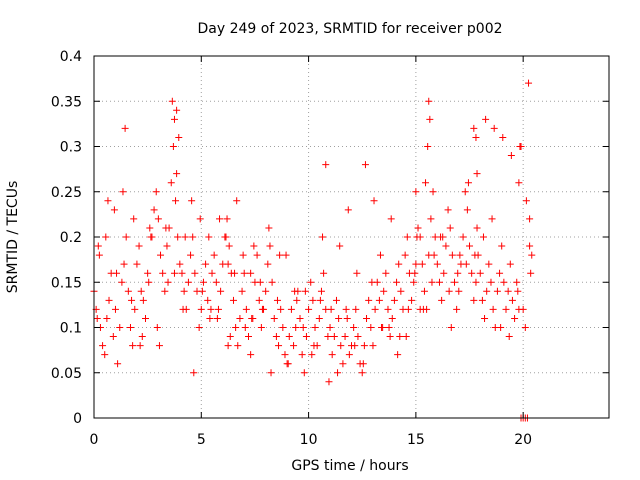 This screenshot has height=480, width=640. What do you see at coordinates (71, 57) in the screenshot?
I see `y-tick-label: 0.4` at bounding box center [71, 57].